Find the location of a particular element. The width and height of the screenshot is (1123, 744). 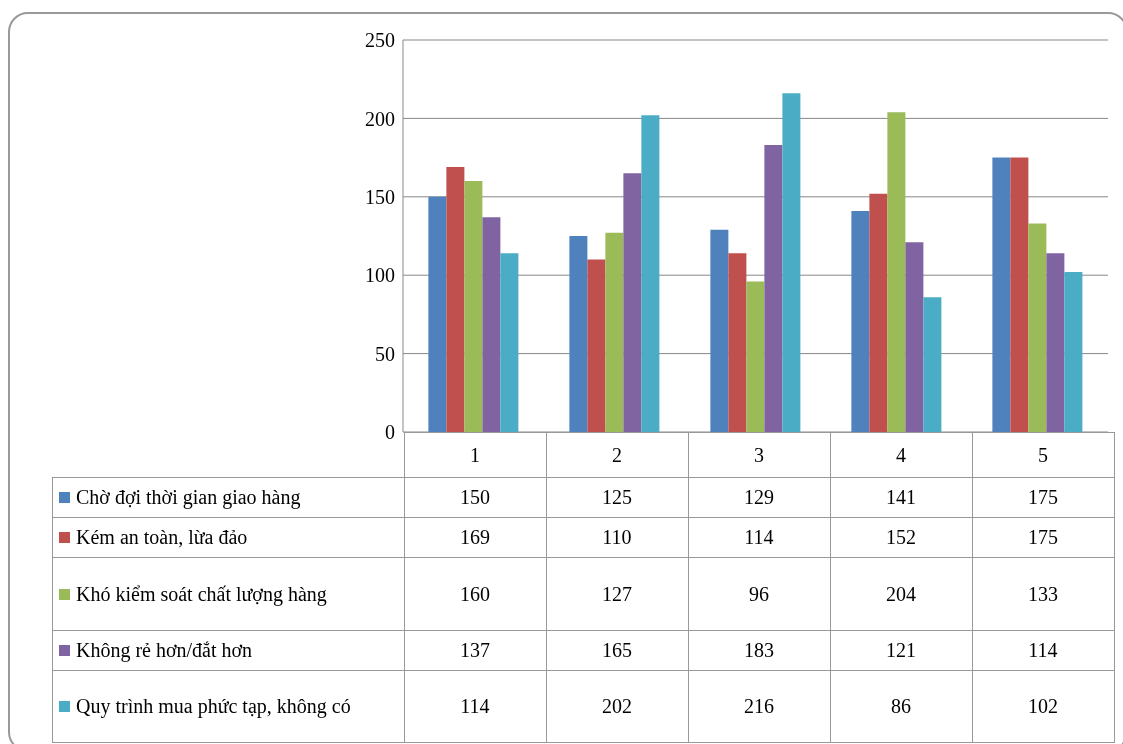

data-label: 125 is located at coordinates (617, 497).